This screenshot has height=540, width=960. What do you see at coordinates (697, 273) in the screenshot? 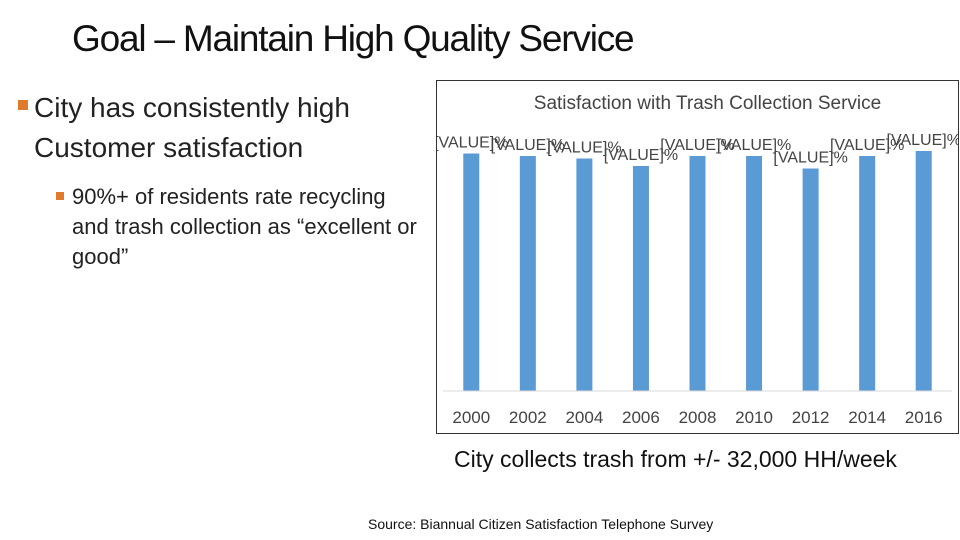
I see `bar-2008` at bounding box center [697, 273].